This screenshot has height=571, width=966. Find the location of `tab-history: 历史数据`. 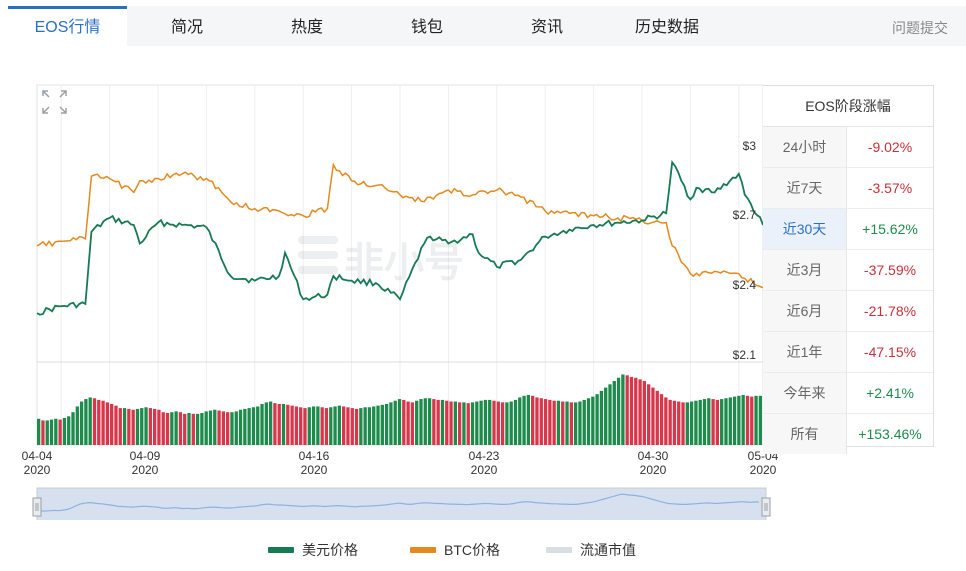

tab-history: 历史数据 is located at coordinates (666, 27).